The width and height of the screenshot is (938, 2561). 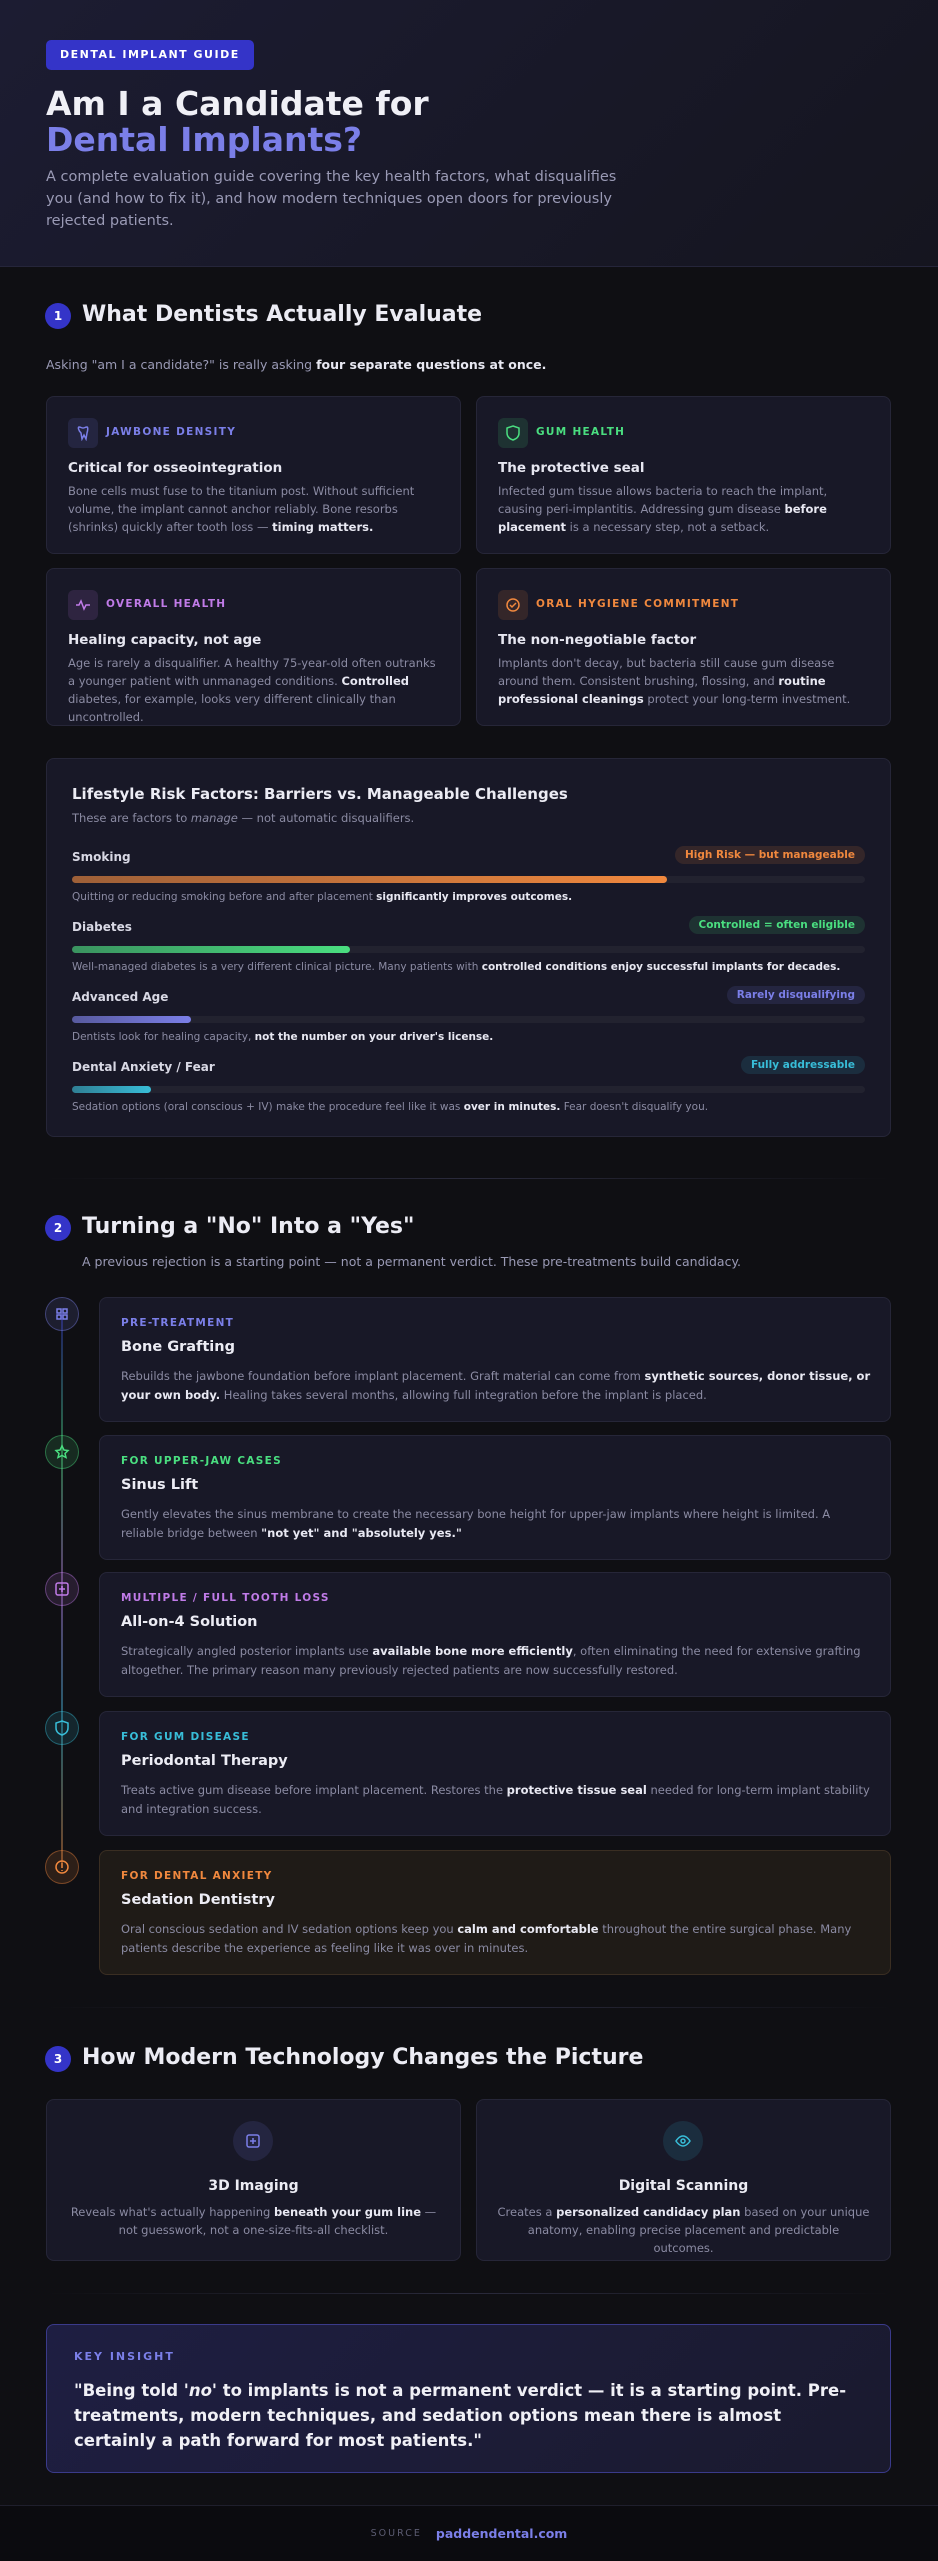 I want to click on risk-tag: Controlled = often eligible, so click(x=776, y=925).